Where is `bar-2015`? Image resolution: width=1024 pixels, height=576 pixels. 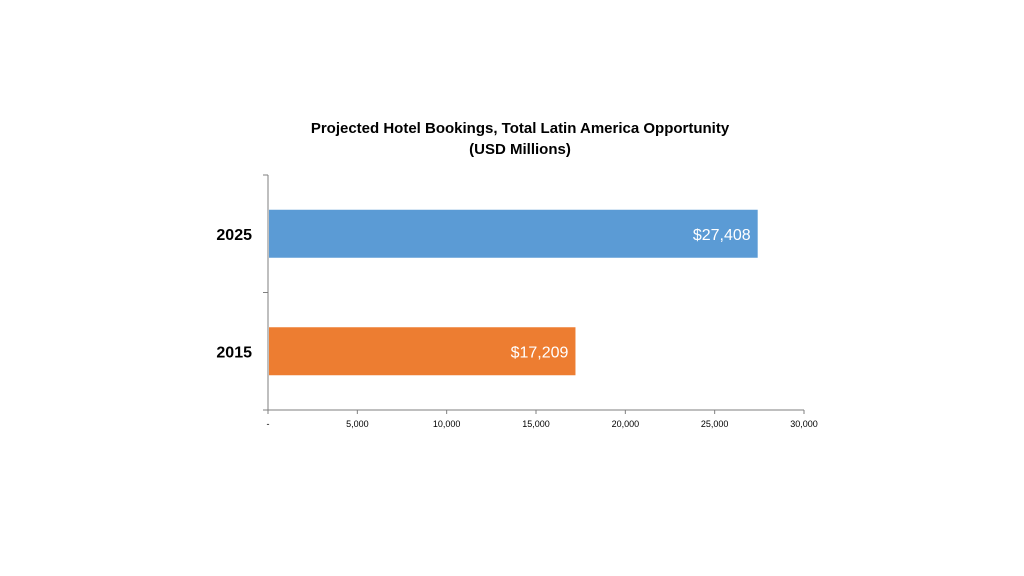
bar-2015 is located at coordinates (422, 351).